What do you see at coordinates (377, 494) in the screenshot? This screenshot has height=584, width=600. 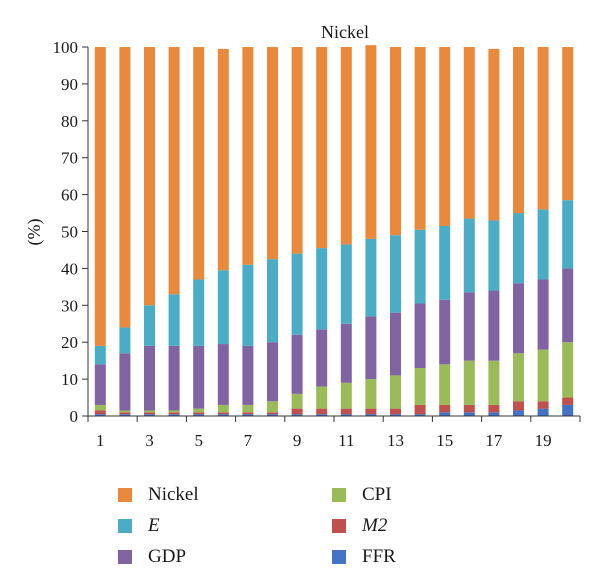 I see `legend-label-cpi: CPI` at bounding box center [377, 494].